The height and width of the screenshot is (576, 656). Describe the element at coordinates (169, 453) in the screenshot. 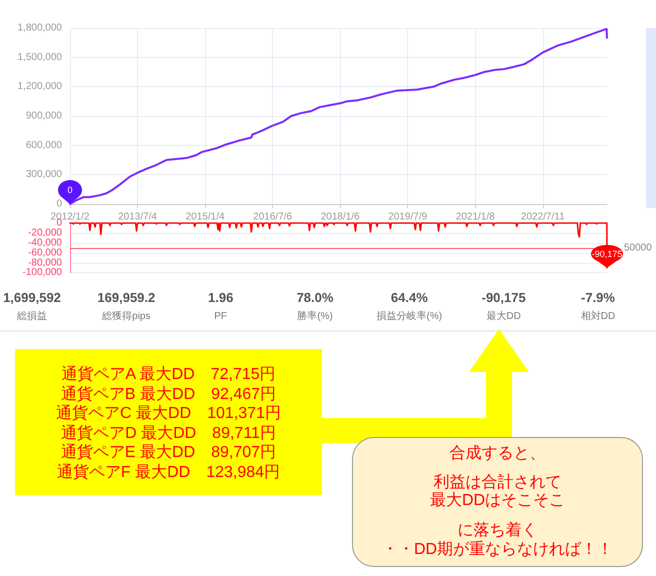

I see `text: 通貨ペアE 最大DD 89,707円` at that location.